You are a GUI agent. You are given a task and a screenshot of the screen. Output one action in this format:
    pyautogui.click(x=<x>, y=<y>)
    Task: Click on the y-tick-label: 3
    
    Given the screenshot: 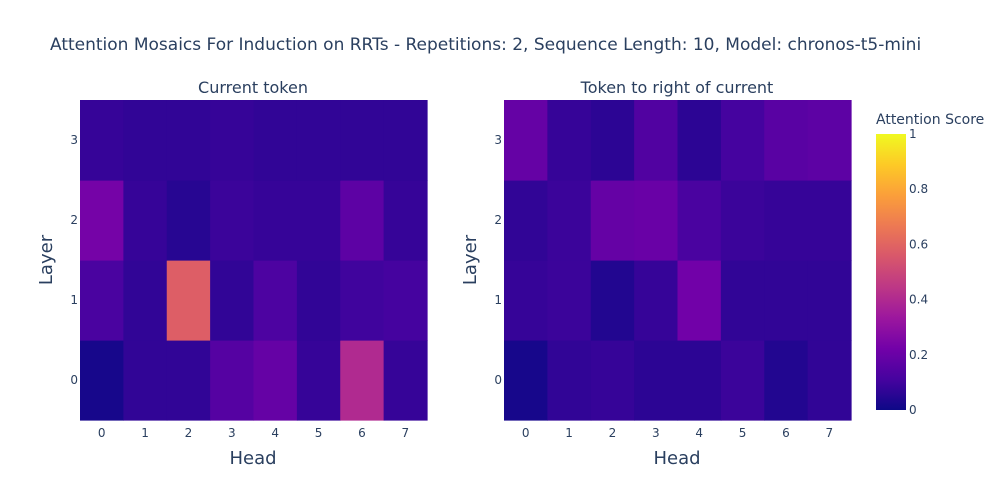 What is the action you would take?
    pyautogui.click(x=74, y=140)
    